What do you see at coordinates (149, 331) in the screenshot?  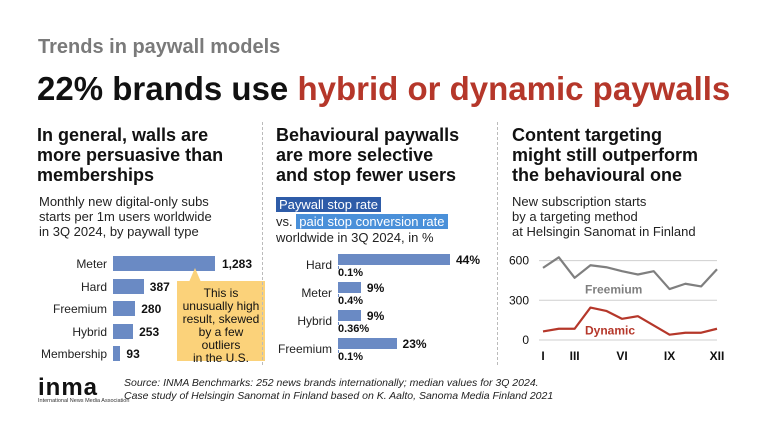 I see `bar-value-label: 253` at bounding box center [149, 331].